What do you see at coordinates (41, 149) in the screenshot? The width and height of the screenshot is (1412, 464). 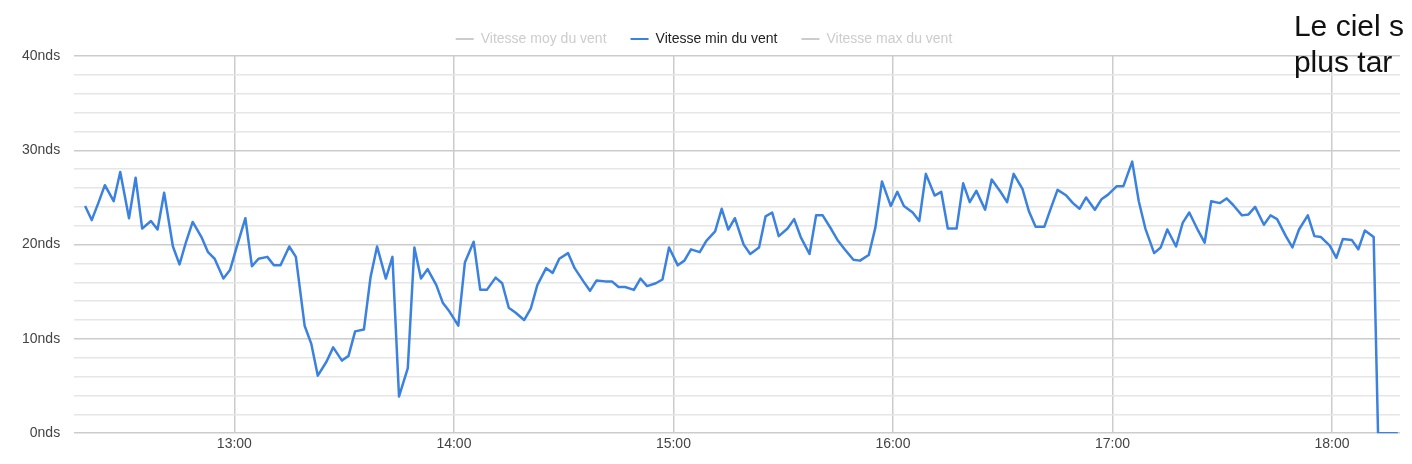 I see `y-tick-label: 30nds` at bounding box center [41, 149].